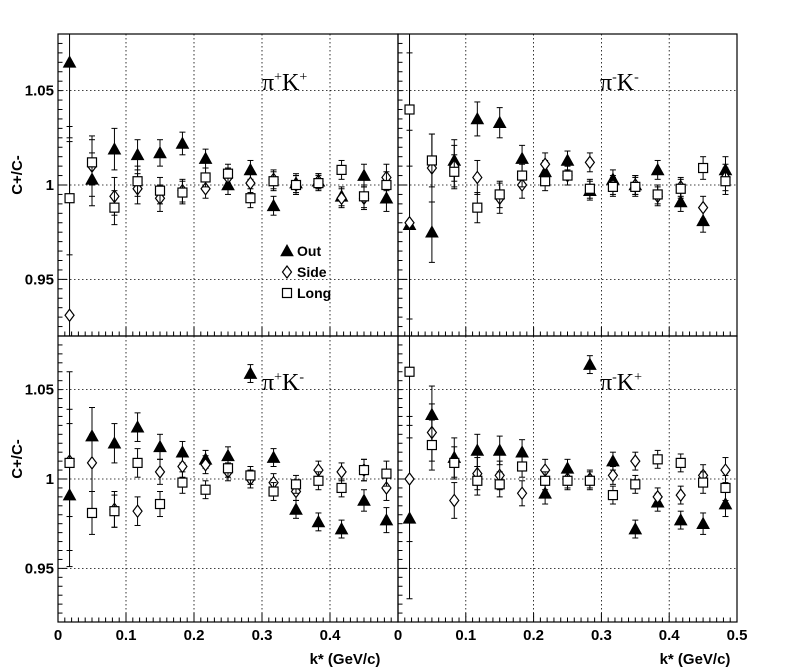  What do you see at coordinates (126, 635) in the screenshot?
I see `x-tick-label-left: 0.1` at bounding box center [126, 635].